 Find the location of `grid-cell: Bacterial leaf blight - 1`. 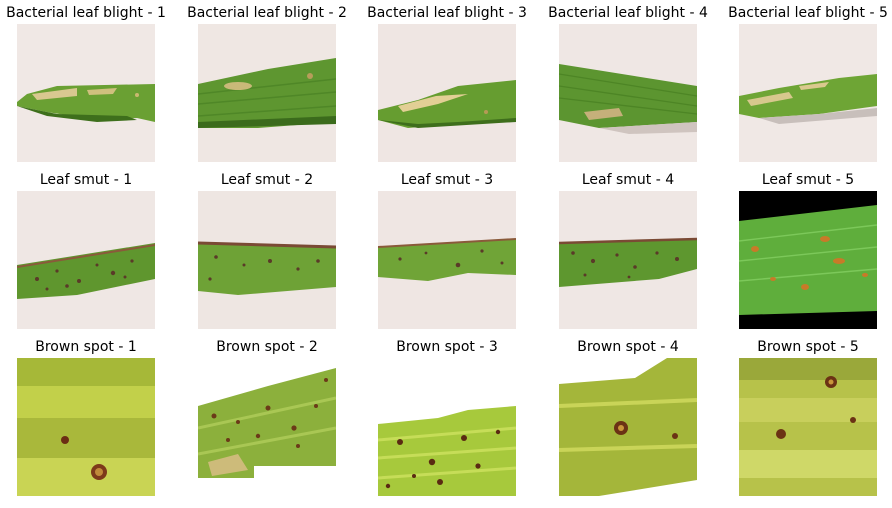

grid-cell: Bacterial leaf blight - 1 is located at coordinates (86, 82).